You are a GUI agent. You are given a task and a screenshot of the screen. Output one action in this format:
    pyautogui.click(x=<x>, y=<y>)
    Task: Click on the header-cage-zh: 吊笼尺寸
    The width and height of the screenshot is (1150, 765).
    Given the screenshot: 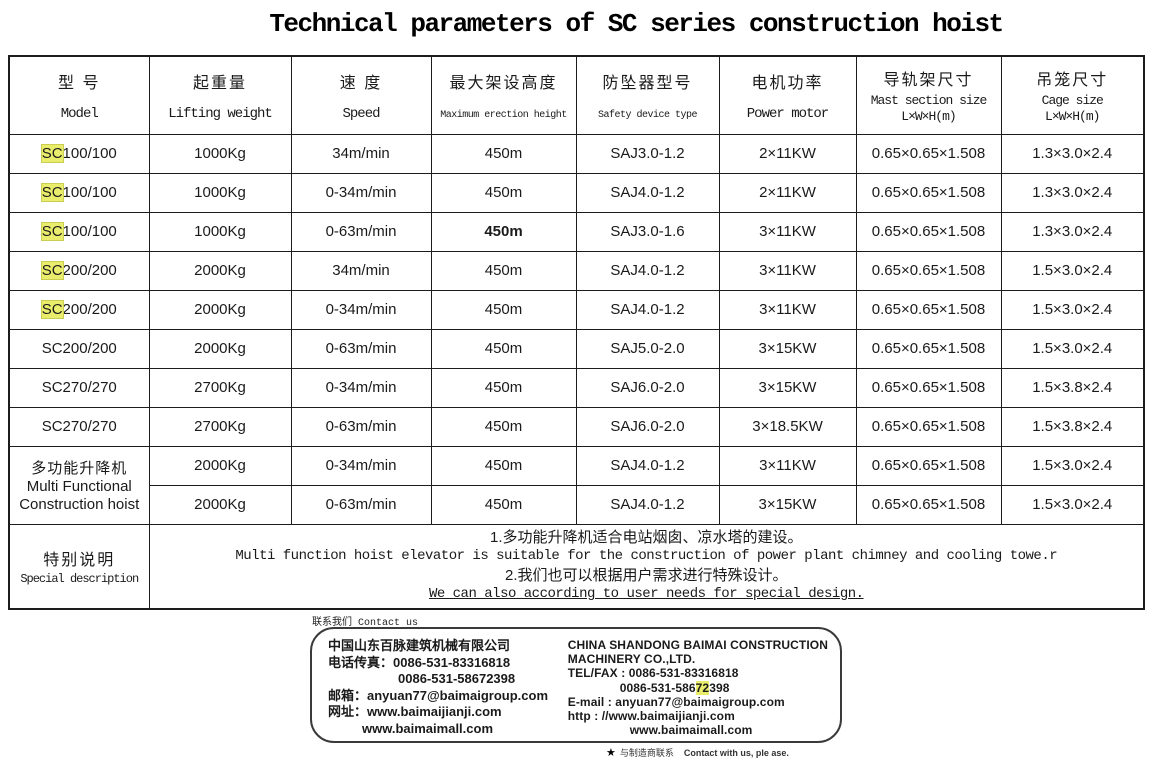 What is the action you would take?
    pyautogui.click(x=1072, y=81)
    